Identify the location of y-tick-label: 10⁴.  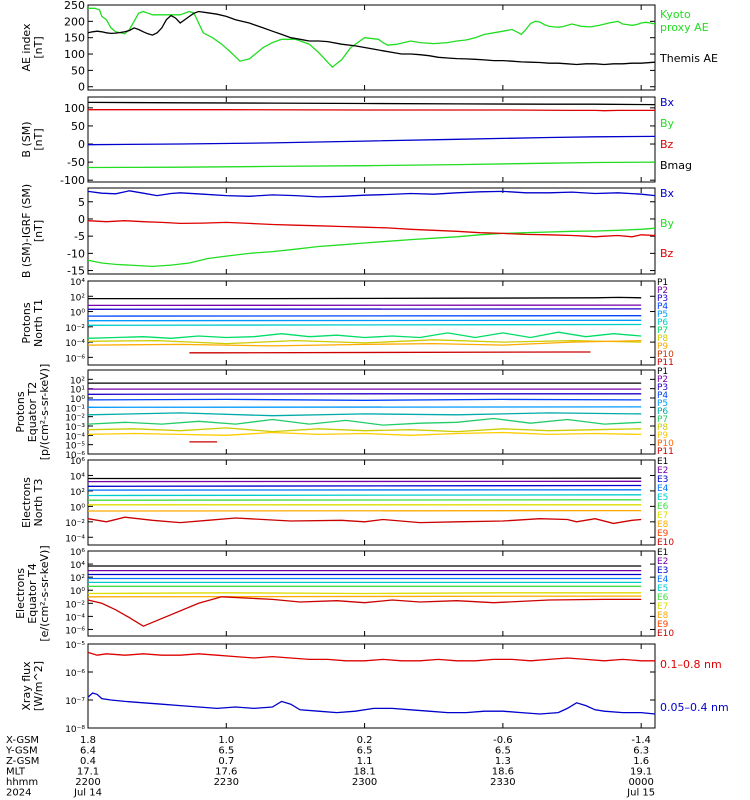
(77, 283).